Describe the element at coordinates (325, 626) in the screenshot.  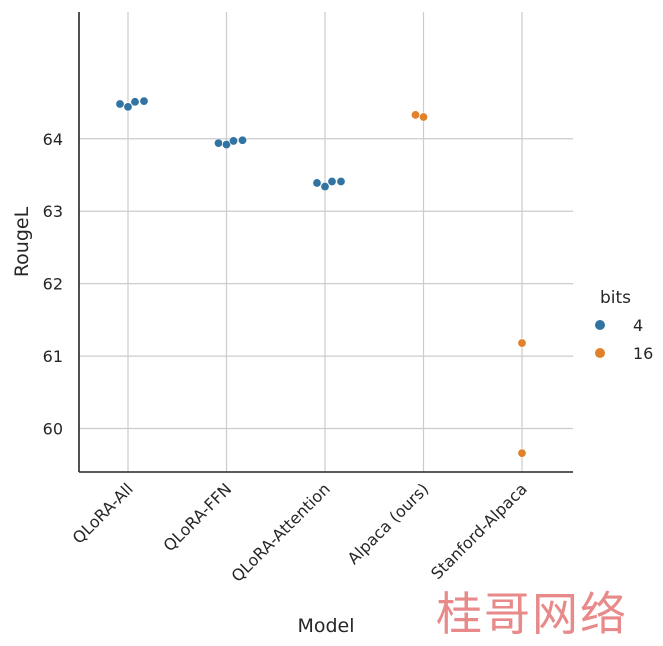
I see `x-axis-label: Model` at that location.